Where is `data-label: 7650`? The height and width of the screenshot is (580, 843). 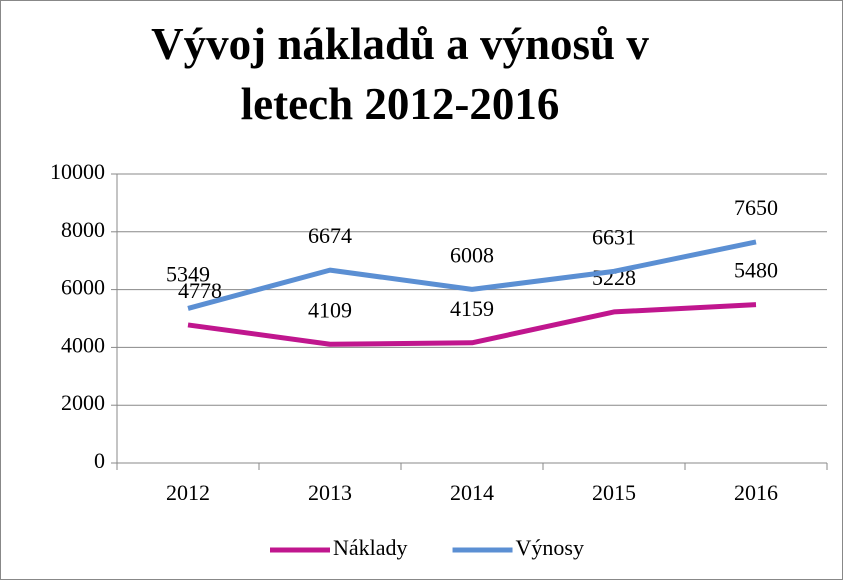
data-label: 7650 is located at coordinates (756, 207).